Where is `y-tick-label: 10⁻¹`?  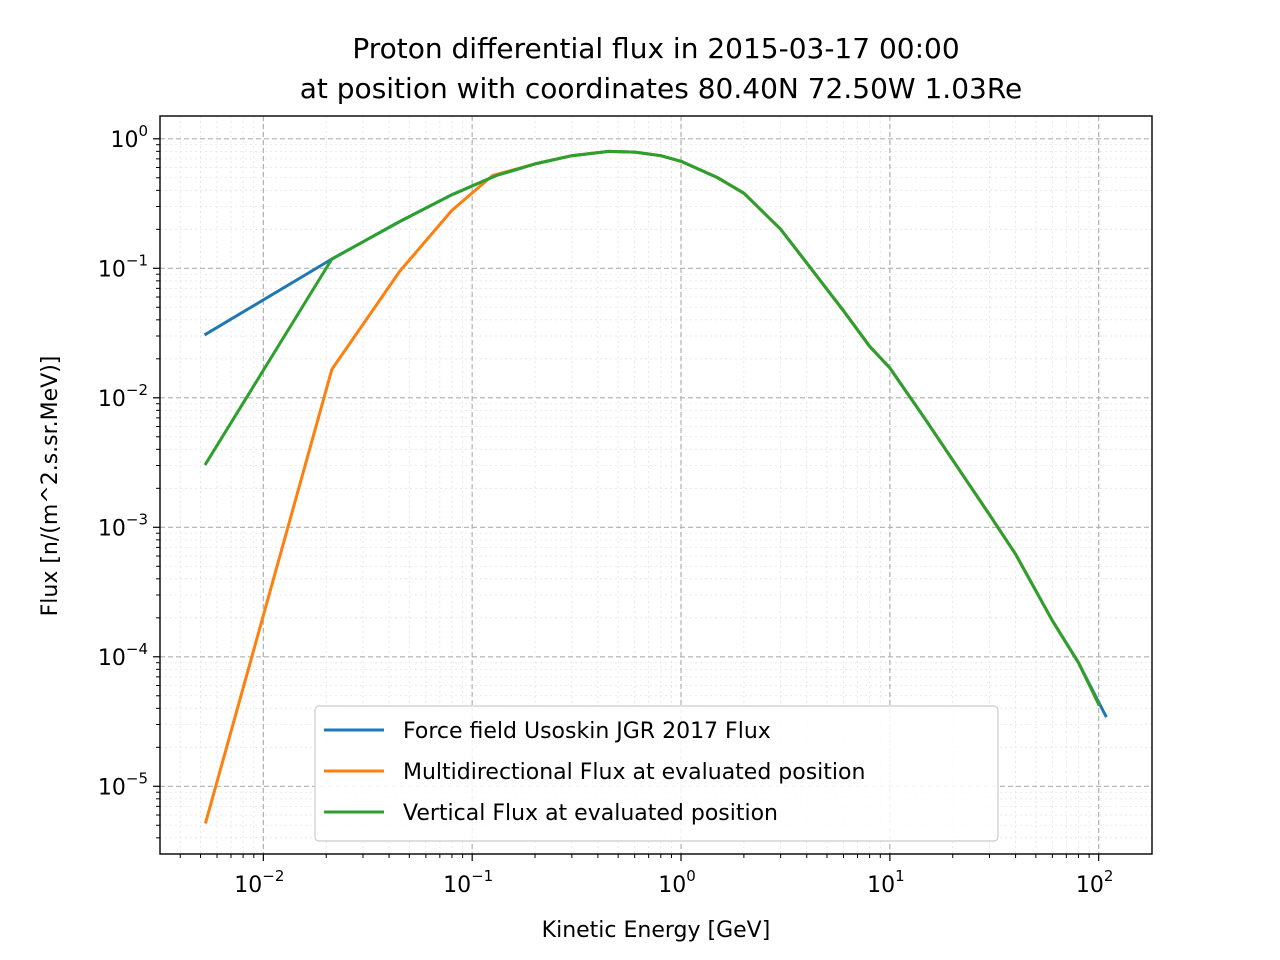 y-tick-label: 10⁻¹ is located at coordinates (123, 266).